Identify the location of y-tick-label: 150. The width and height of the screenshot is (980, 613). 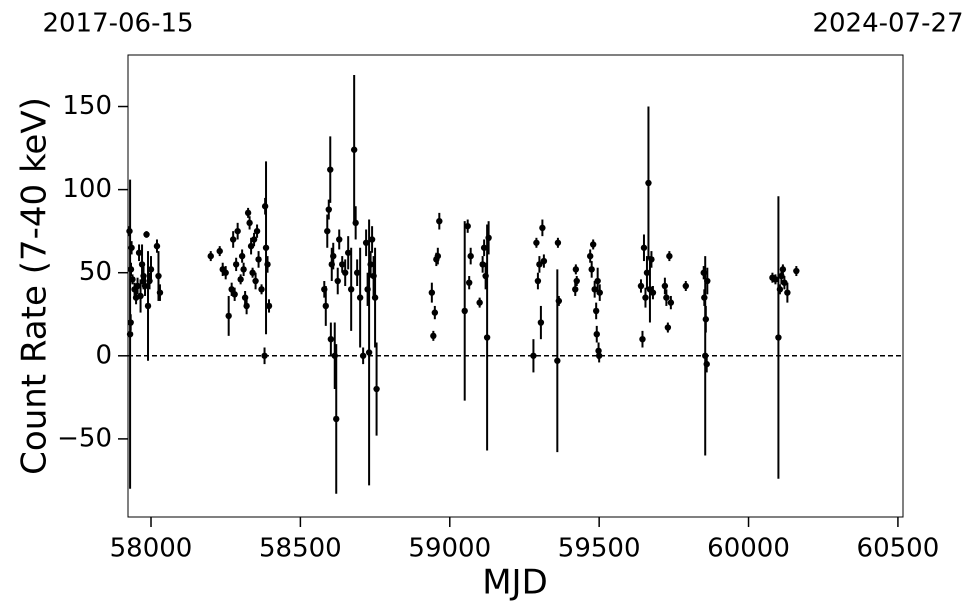
(87, 106).